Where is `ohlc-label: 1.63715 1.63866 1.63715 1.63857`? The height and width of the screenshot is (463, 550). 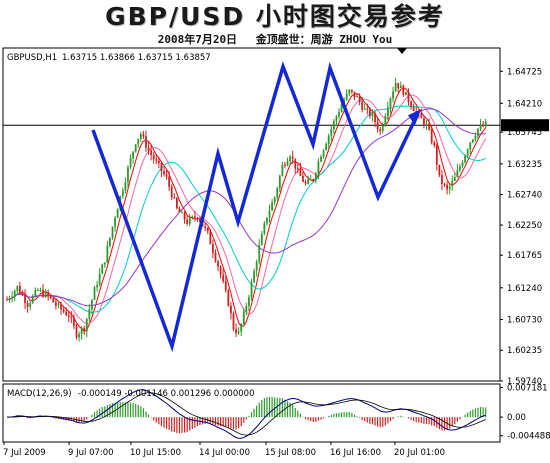 ohlc-label: 1.63715 1.63866 1.63715 1.63857 is located at coordinates (136, 58).